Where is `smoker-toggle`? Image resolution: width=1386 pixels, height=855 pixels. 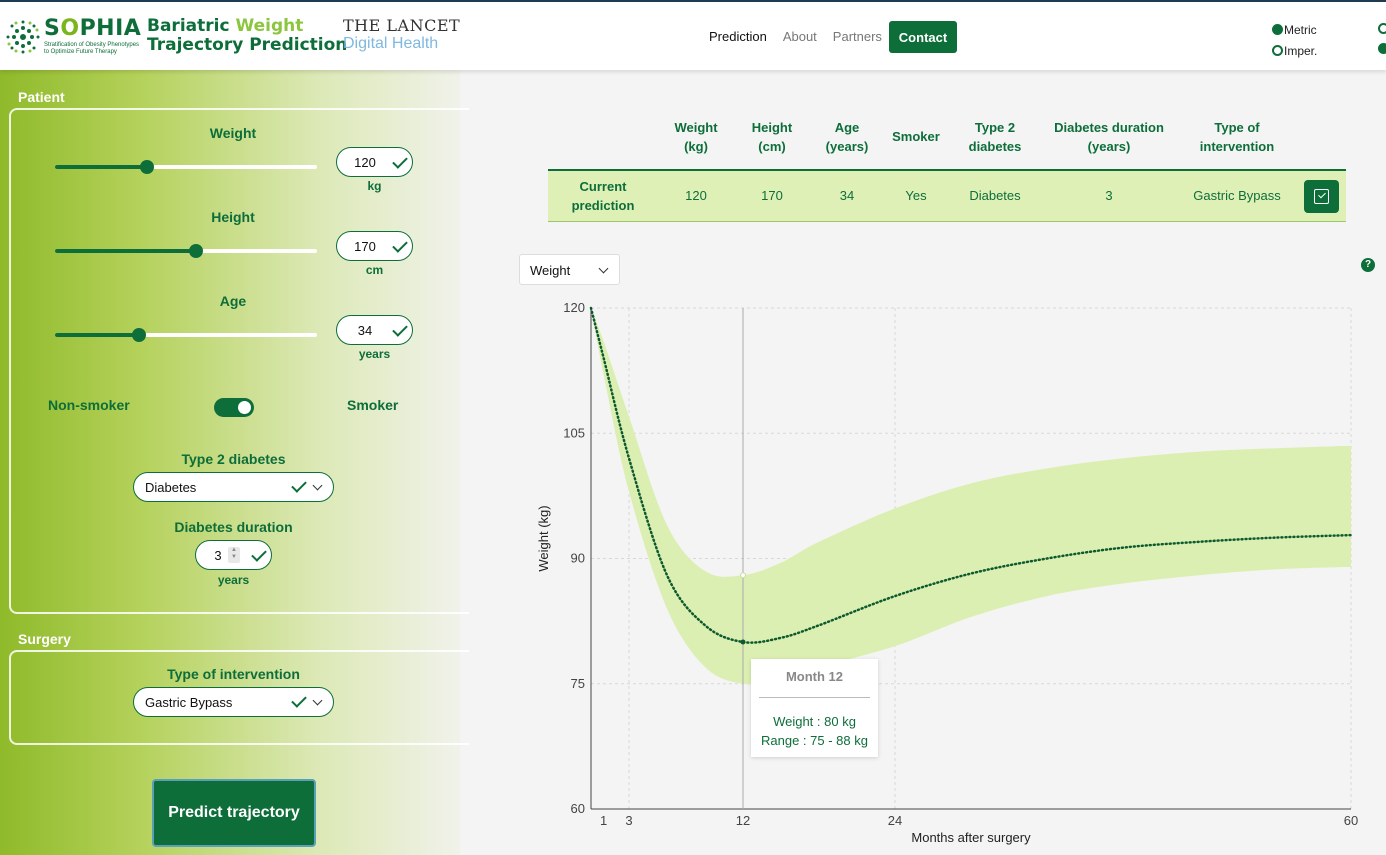
smoker-toggle is located at coordinates (234, 407).